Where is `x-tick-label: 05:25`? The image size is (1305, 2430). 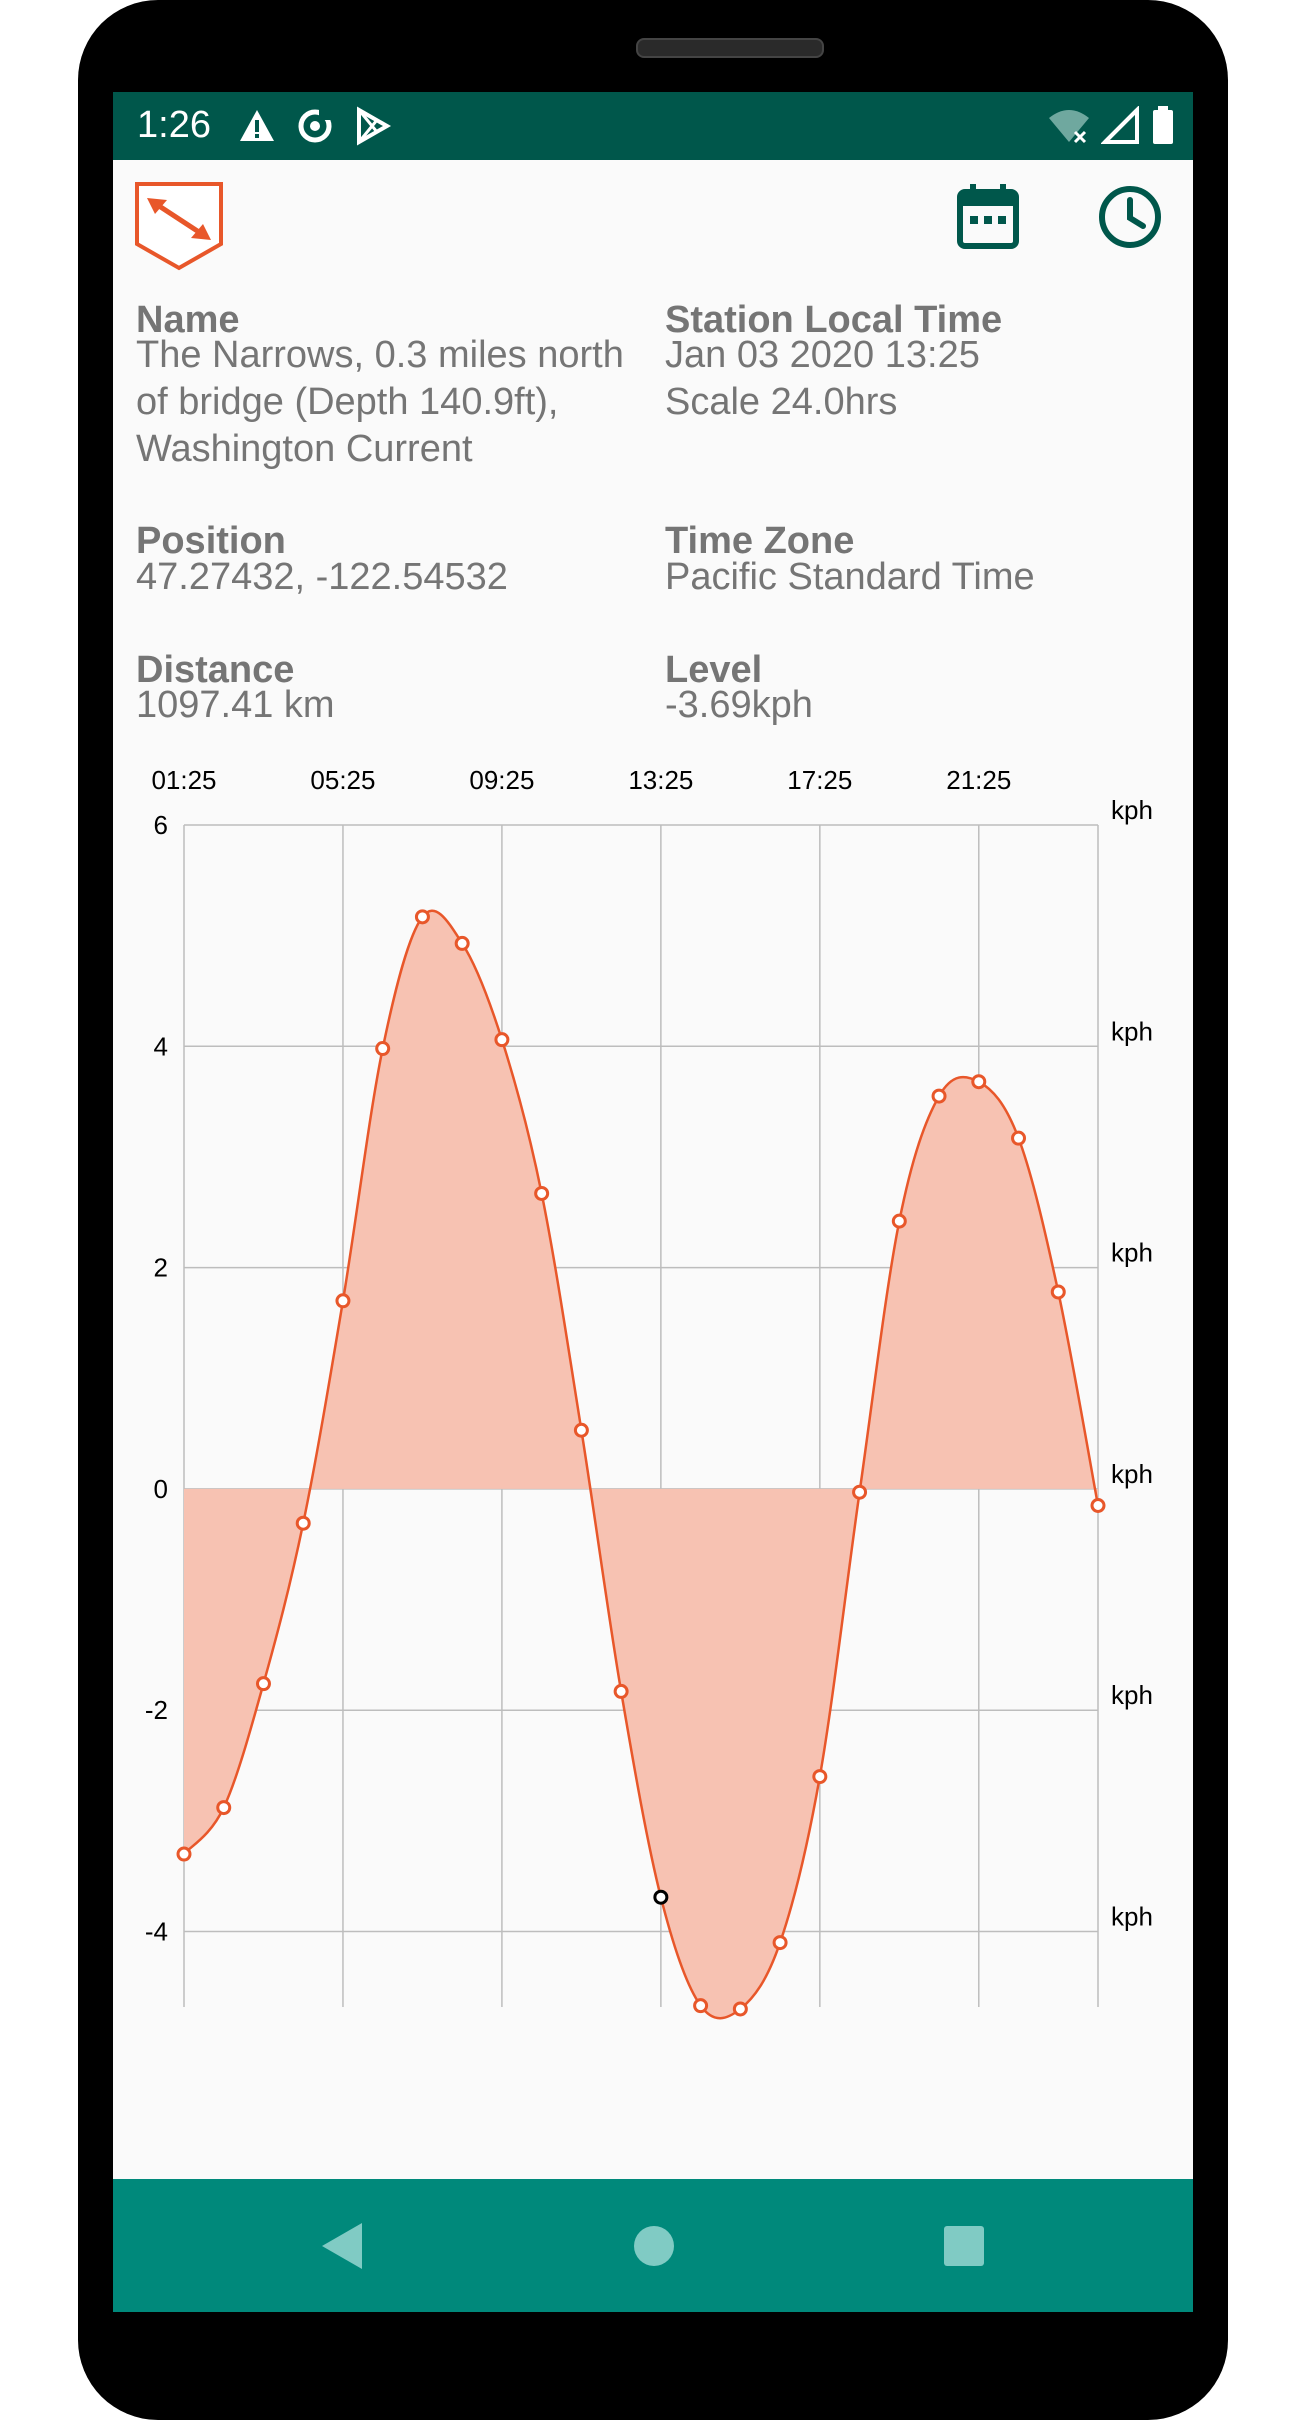 x-tick-label: 05:25 is located at coordinates (342, 780).